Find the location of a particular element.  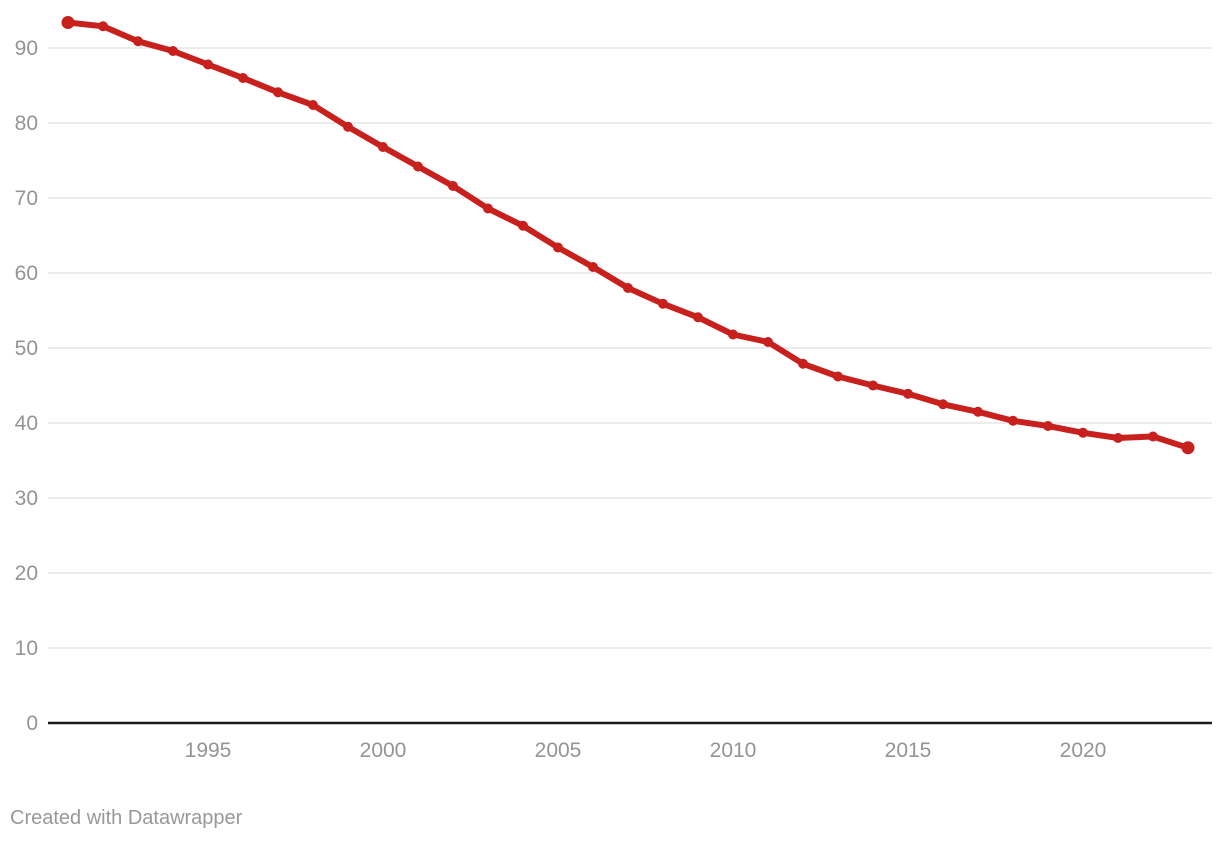

y-tick-label-70: 70 is located at coordinates (26, 198).